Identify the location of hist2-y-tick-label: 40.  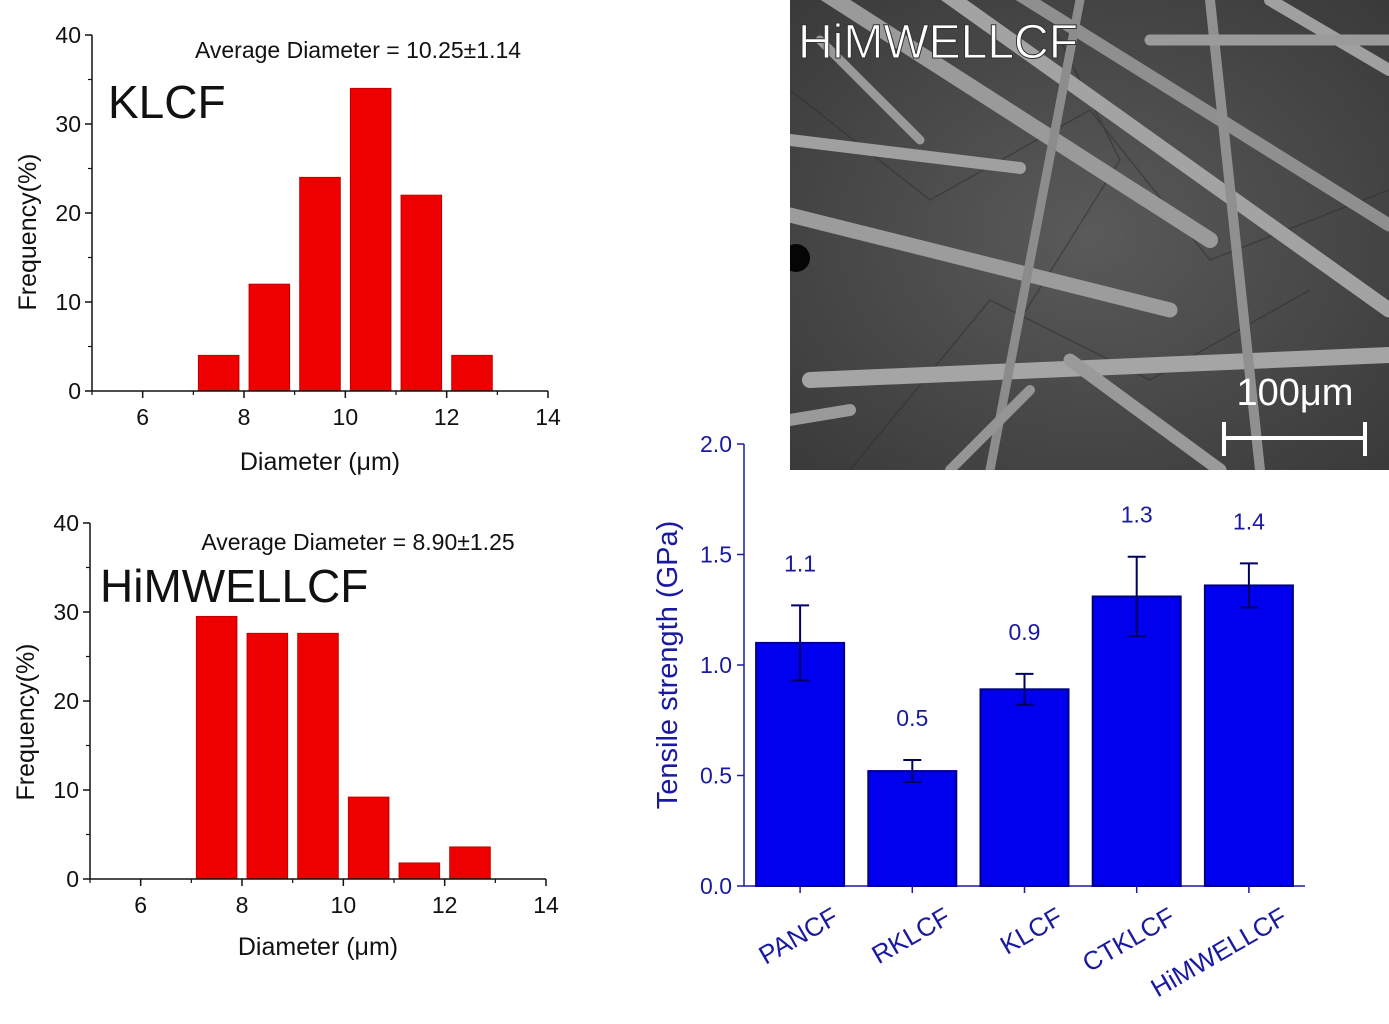
(66, 523).